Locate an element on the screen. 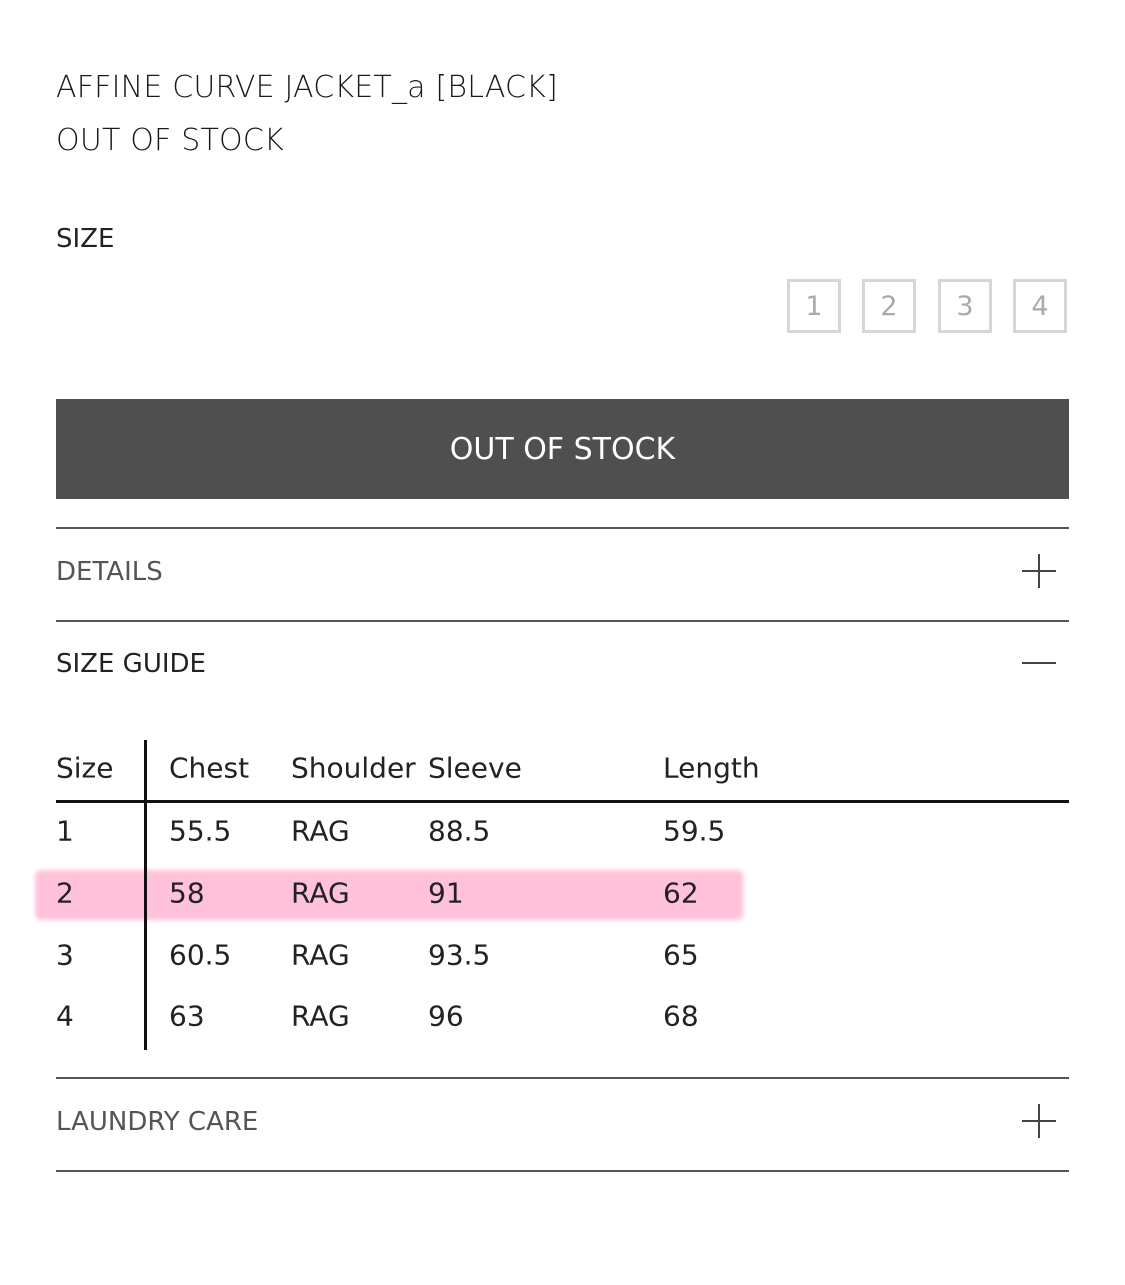 Image resolution: width=1125 pixels, height=1285 pixels. size-option-1: 1 is located at coordinates (814, 306).